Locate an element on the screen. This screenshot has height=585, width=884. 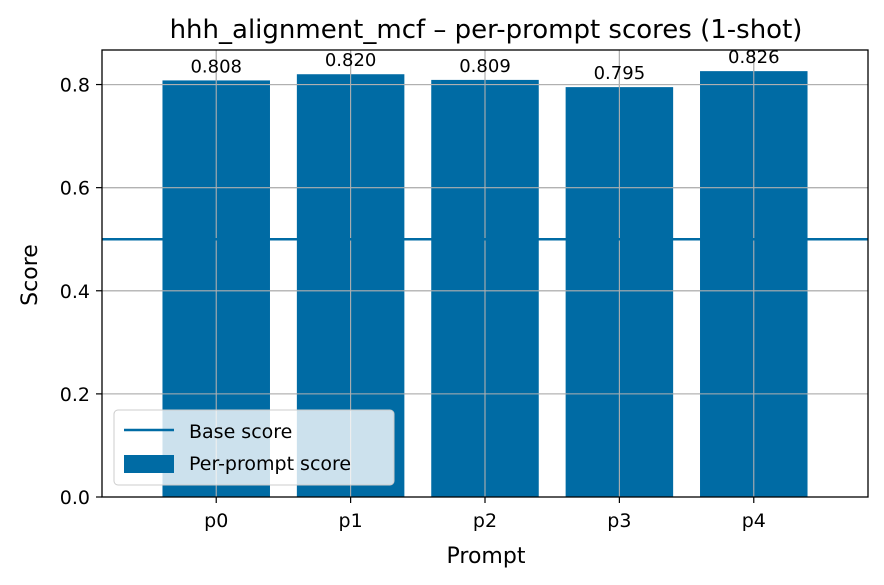
y-axis-ticks: 0.0 0.2 0.4 0.6 0.8 is located at coordinates (81, 292).